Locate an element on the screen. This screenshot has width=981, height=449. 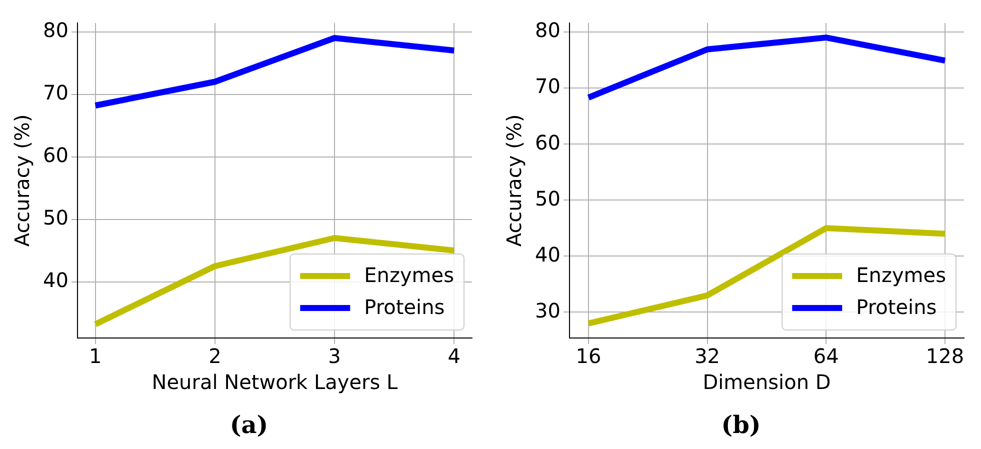
x-tick-label: 128 is located at coordinates (945, 356).